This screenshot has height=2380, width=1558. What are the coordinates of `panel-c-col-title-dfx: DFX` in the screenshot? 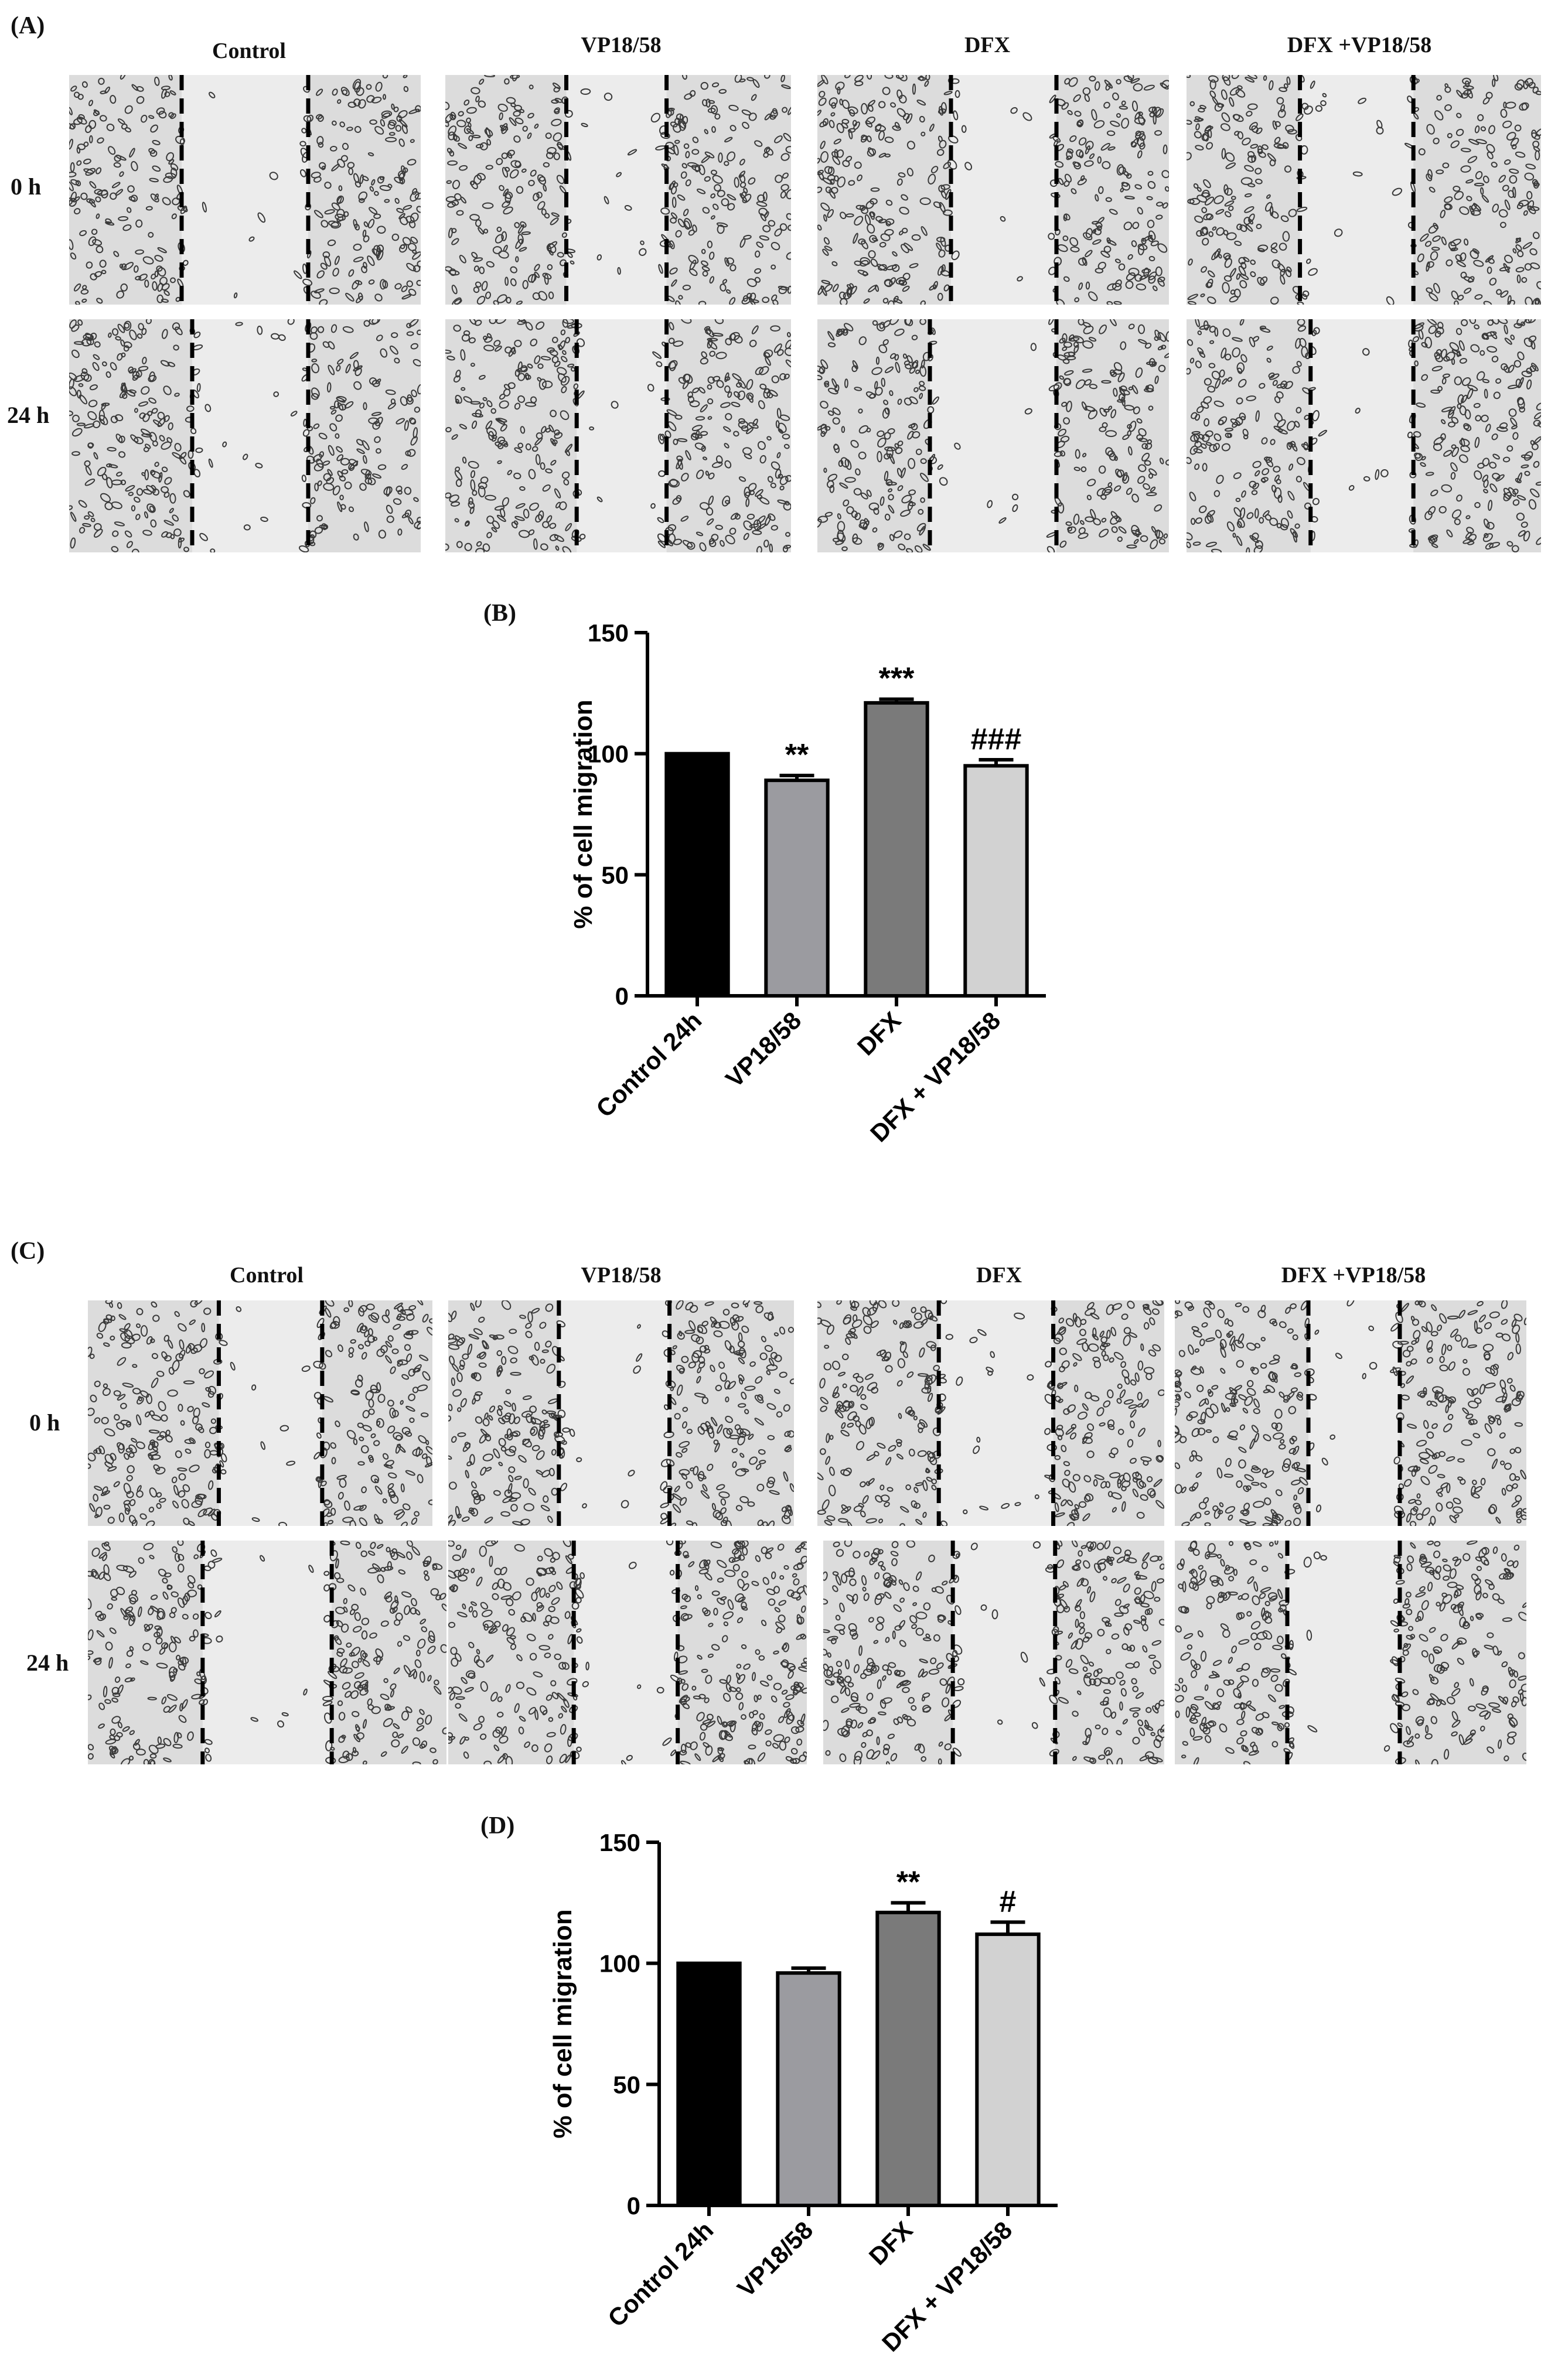 It's located at (999, 1275).